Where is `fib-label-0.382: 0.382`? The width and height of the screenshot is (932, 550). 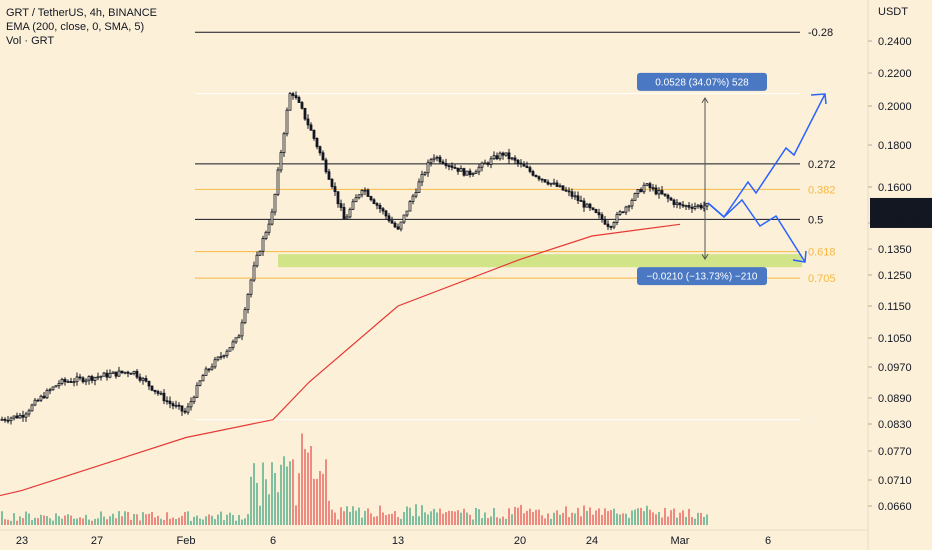
fib-label-0.382: 0.382 is located at coordinates (822, 190).